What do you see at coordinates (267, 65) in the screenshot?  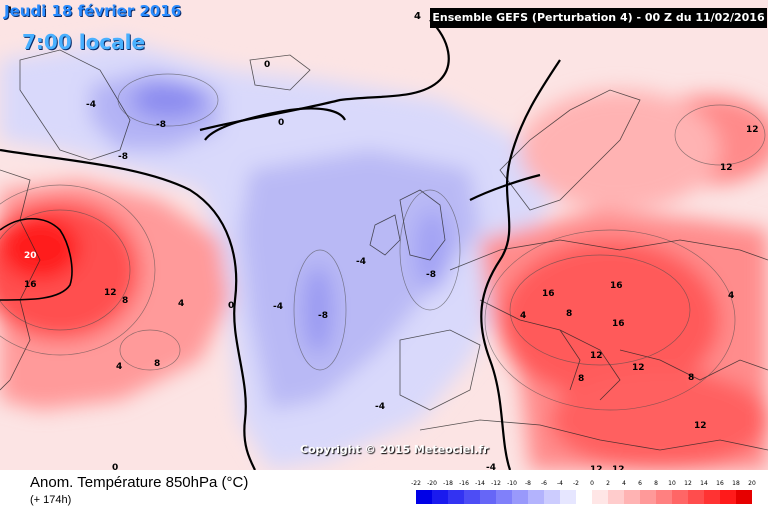 I see `contour-label-19: 0` at bounding box center [267, 65].